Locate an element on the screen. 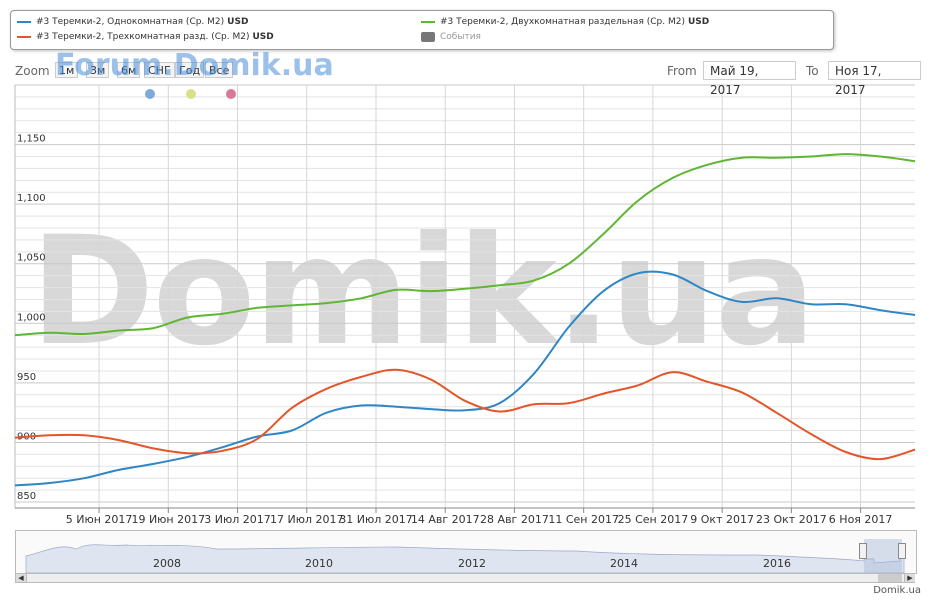 Image resolution: width=931 pixels, height=600 pixels. from-date-input: Май 19, 2017 is located at coordinates (749, 79).